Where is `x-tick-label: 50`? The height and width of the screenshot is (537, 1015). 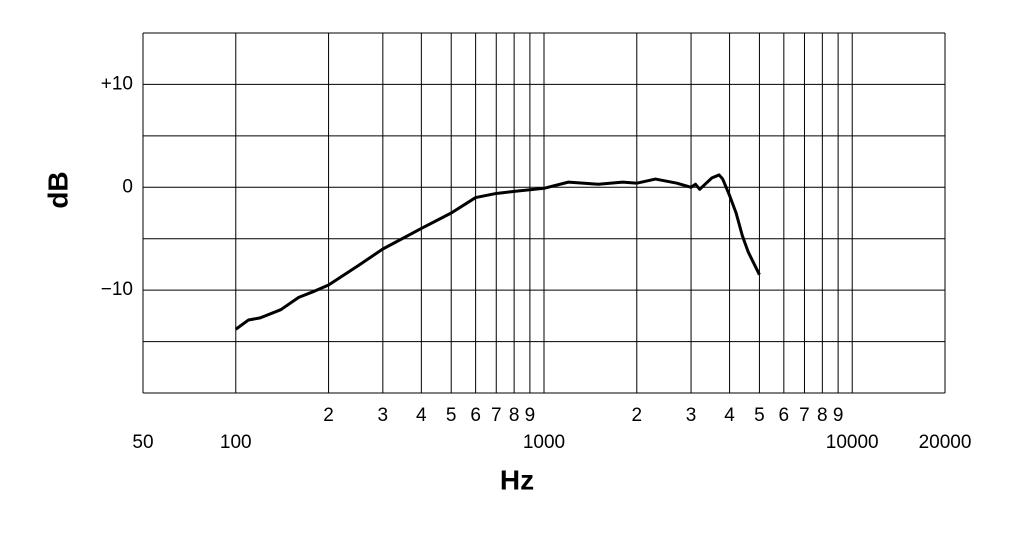
x-tick-label: 50 is located at coordinates (142, 442).